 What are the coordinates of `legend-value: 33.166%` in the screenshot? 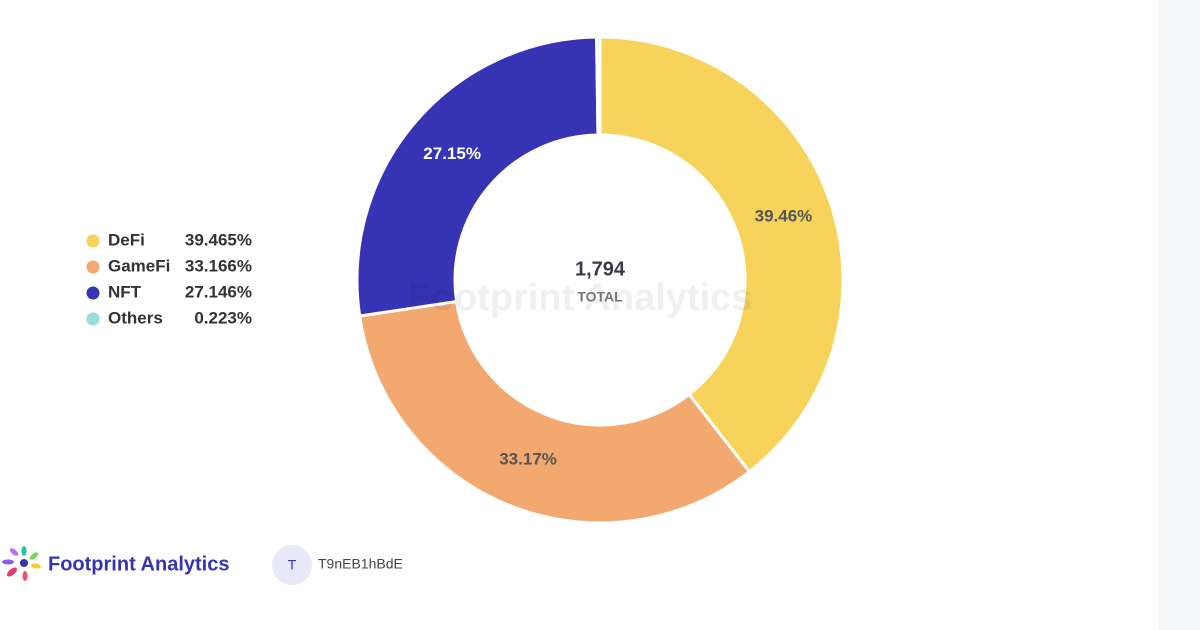 It's located at (218, 265).